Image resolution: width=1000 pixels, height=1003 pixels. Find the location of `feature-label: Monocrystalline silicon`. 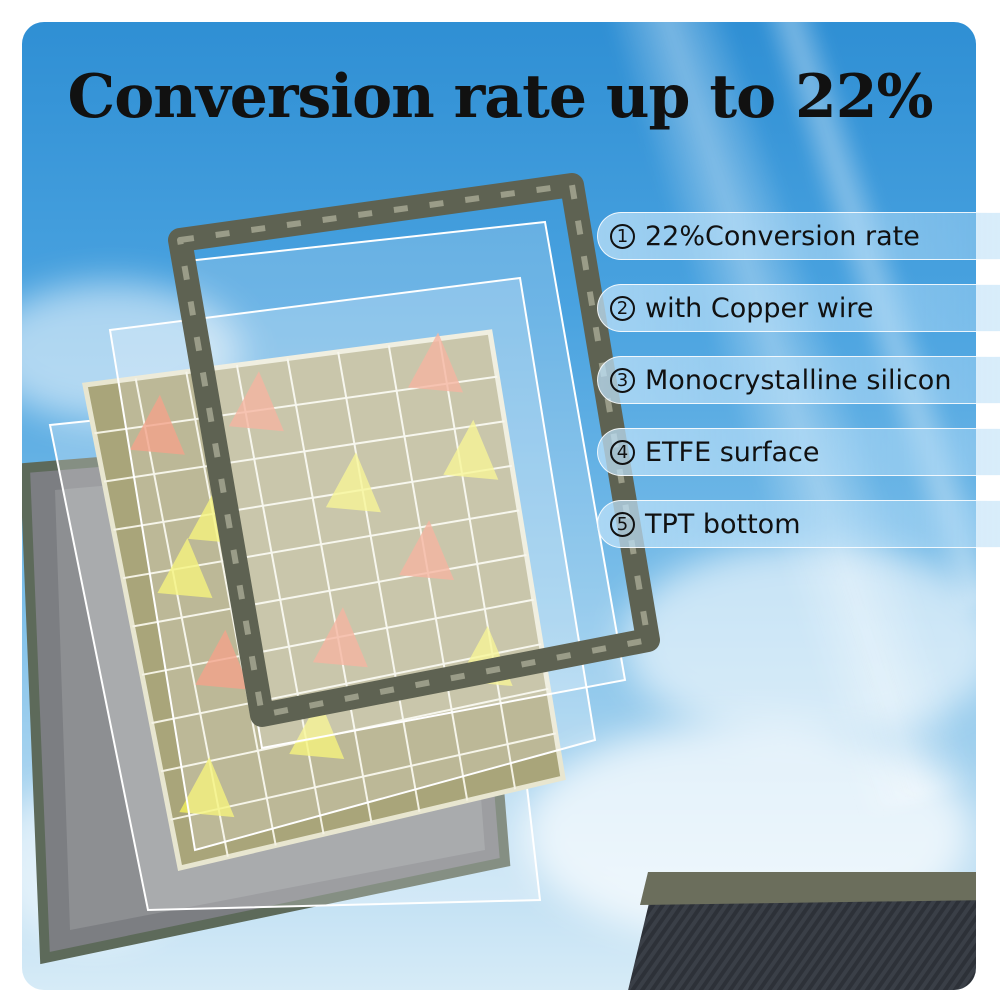

feature-label: Monocrystalline silicon is located at coordinates (798, 380).